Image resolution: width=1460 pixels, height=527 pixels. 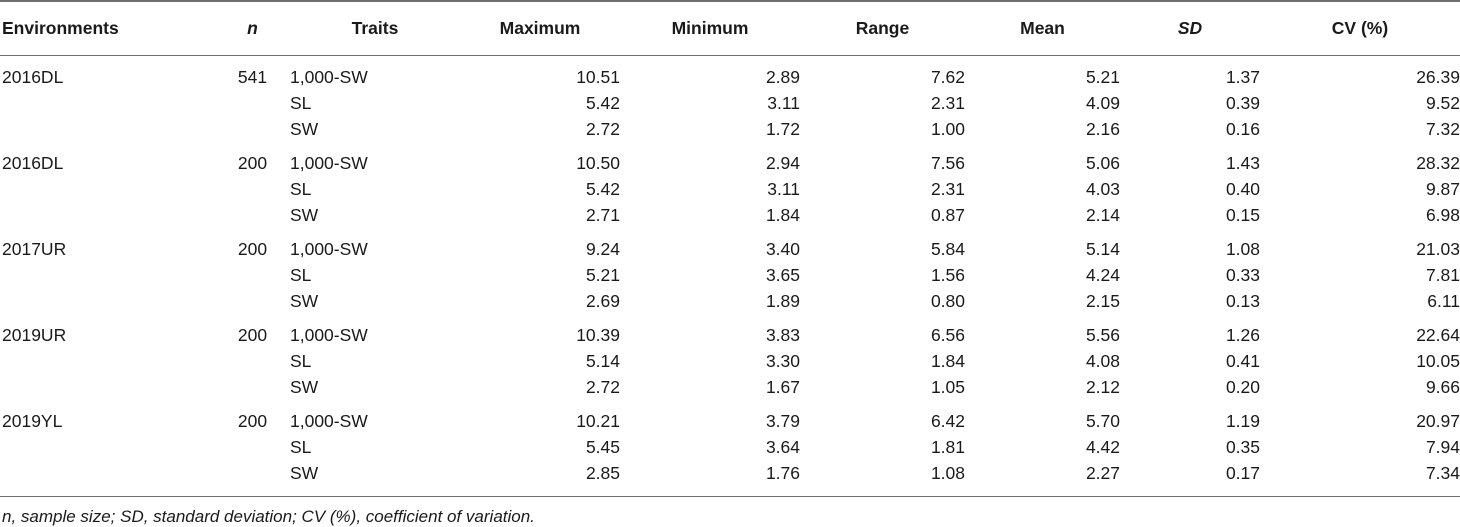 What do you see at coordinates (34, 335) in the screenshot?
I see `cell-environment: 2019UR` at bounding box center [34, 335].